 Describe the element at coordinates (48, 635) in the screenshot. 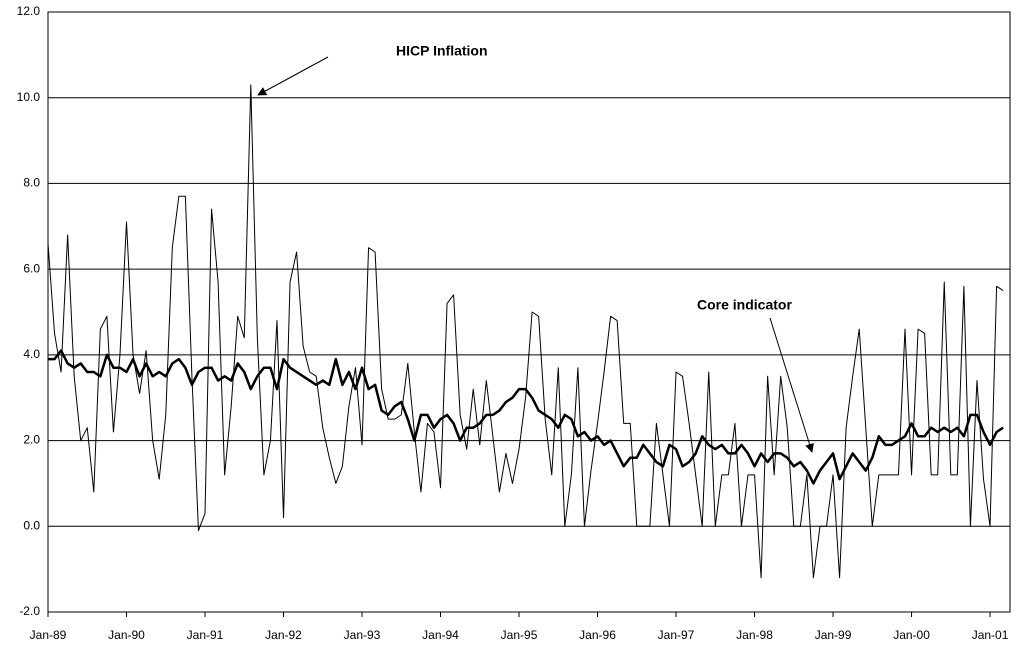

I see `x-tick-label: Jan-89` at that location.